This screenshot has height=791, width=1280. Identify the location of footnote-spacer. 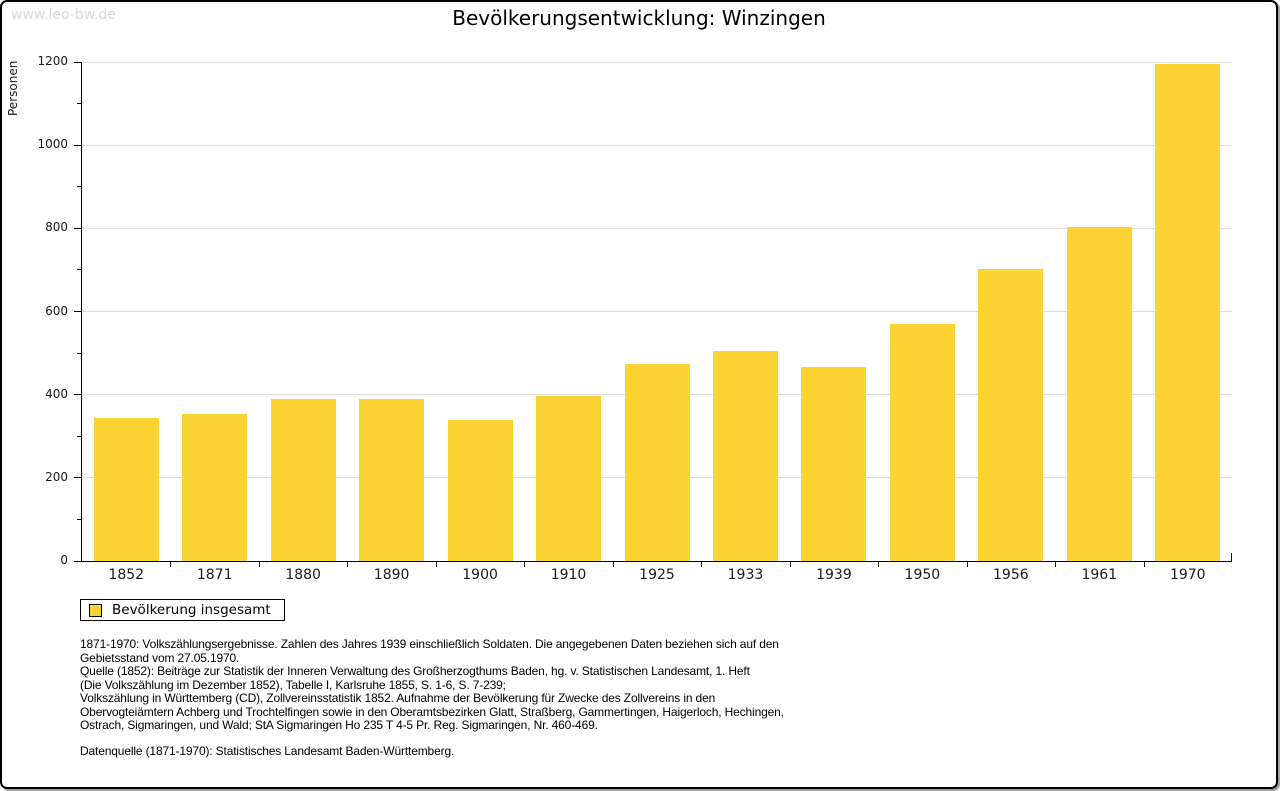
(432, 739).